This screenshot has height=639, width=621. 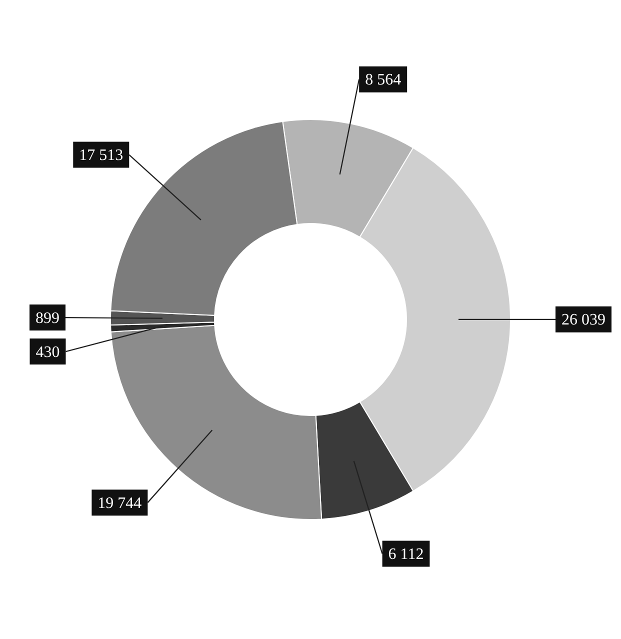 I want to click on data-label: 26 039, so click(x=584, y=320).